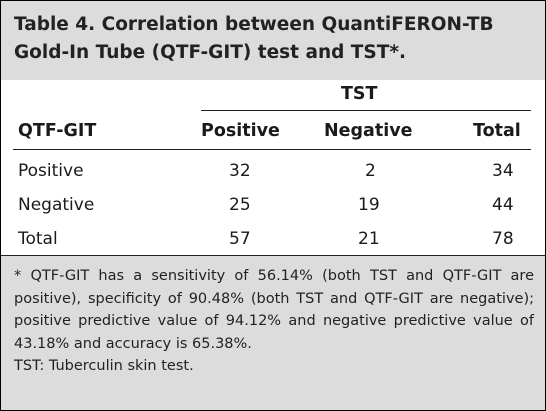  What do you see at coordinates (370, 171) in the screenshot?
I see `table-cell: 2` at bounding box center [370, 171].